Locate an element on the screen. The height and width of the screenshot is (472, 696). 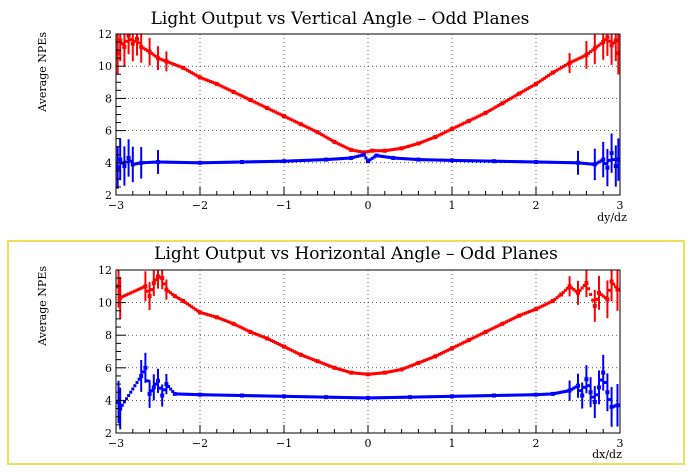
x-tick-label: −1 is located at coordinates (284, 443).